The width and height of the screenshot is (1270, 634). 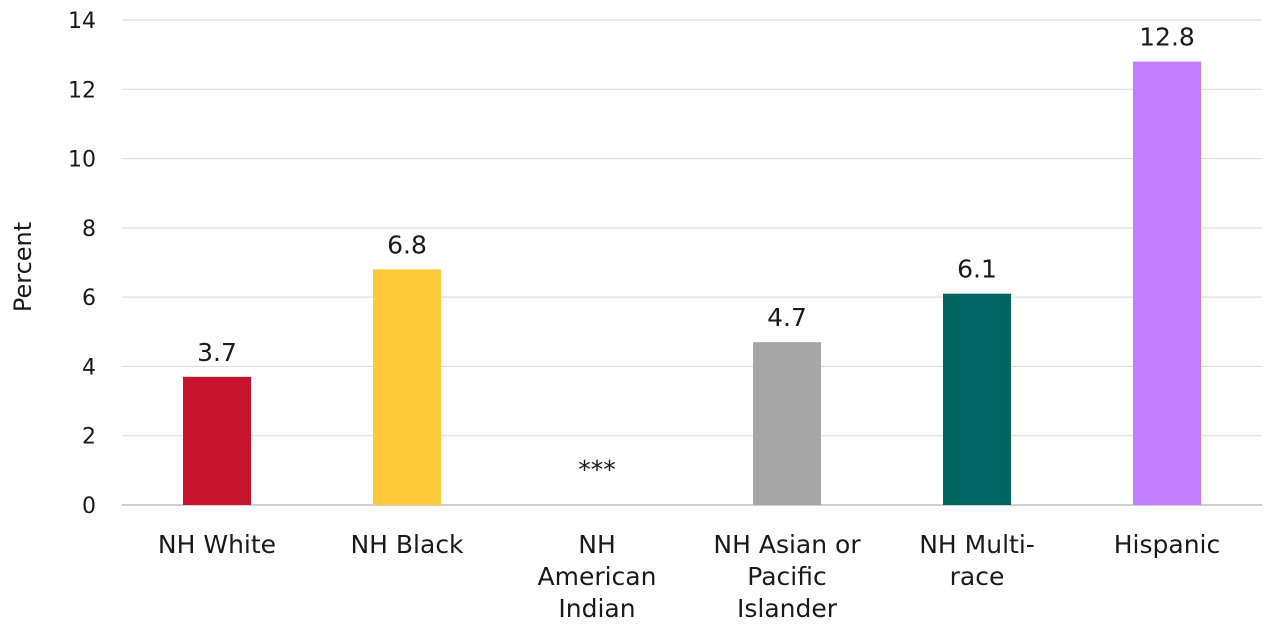 I want to click on data-label: 4.7, so click(x=787, y=317).